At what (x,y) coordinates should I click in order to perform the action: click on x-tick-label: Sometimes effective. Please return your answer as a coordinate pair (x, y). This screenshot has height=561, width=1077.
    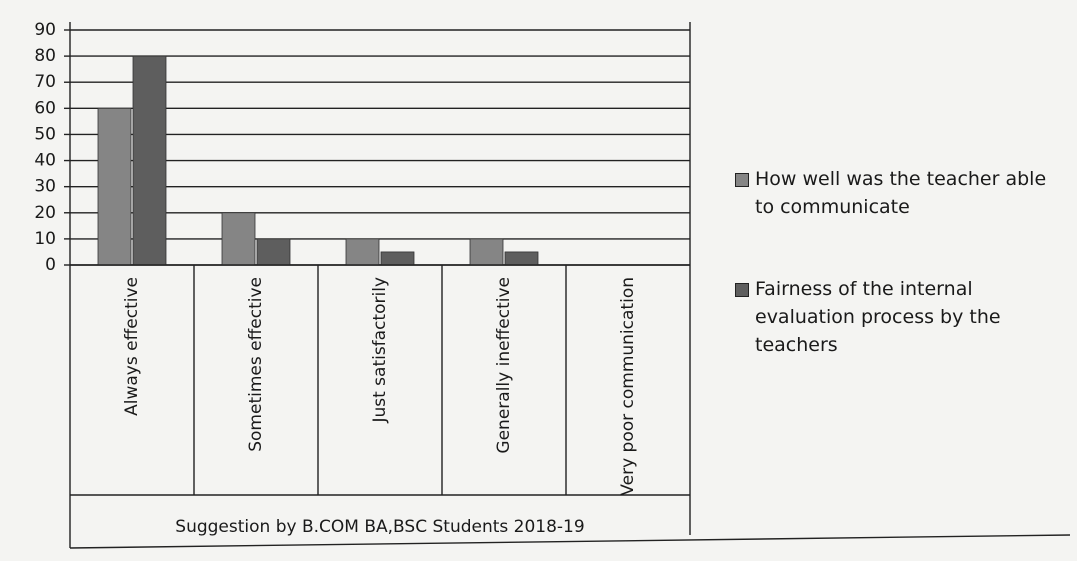
    Looking at the image, I should click on (256, 364).